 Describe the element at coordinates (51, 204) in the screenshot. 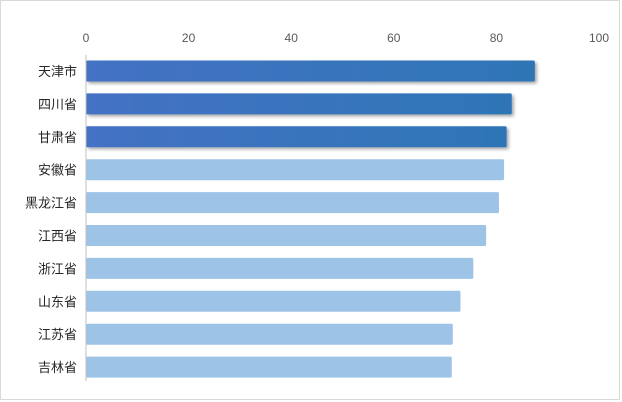

I see `category-label: 黑龙江省` at that location.